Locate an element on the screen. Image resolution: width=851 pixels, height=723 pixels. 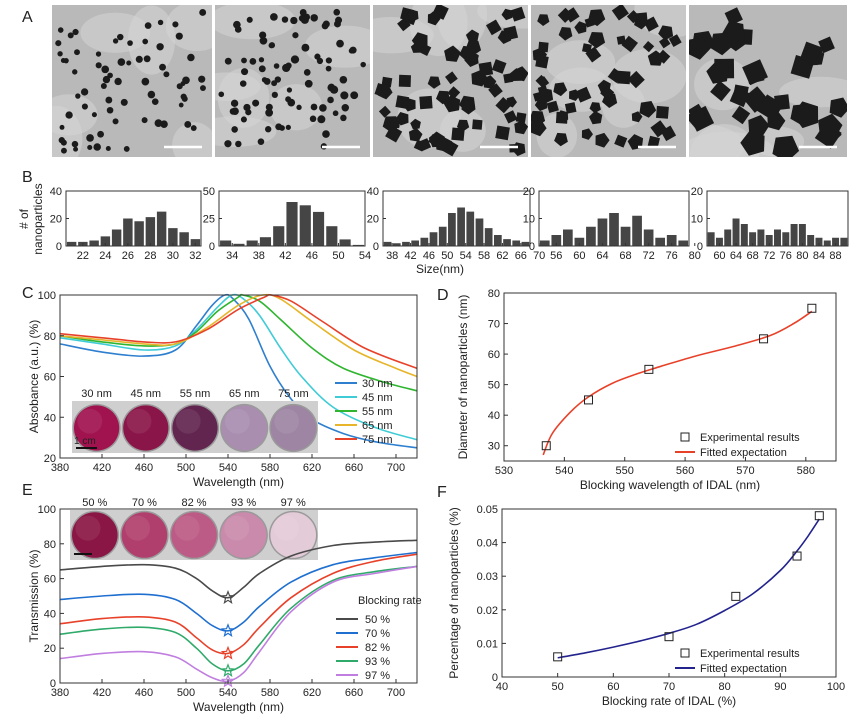
d-xlabel: Blocking wavelength of IDAL (nm) is located at coordinates (670, 485).